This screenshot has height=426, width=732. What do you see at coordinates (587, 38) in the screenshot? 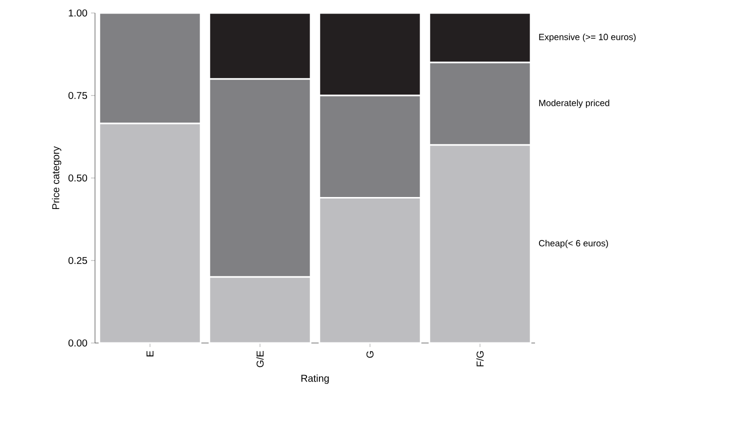
I see `series-label: Expensive (>= 10 euros)` at bounding box center [587, 38].